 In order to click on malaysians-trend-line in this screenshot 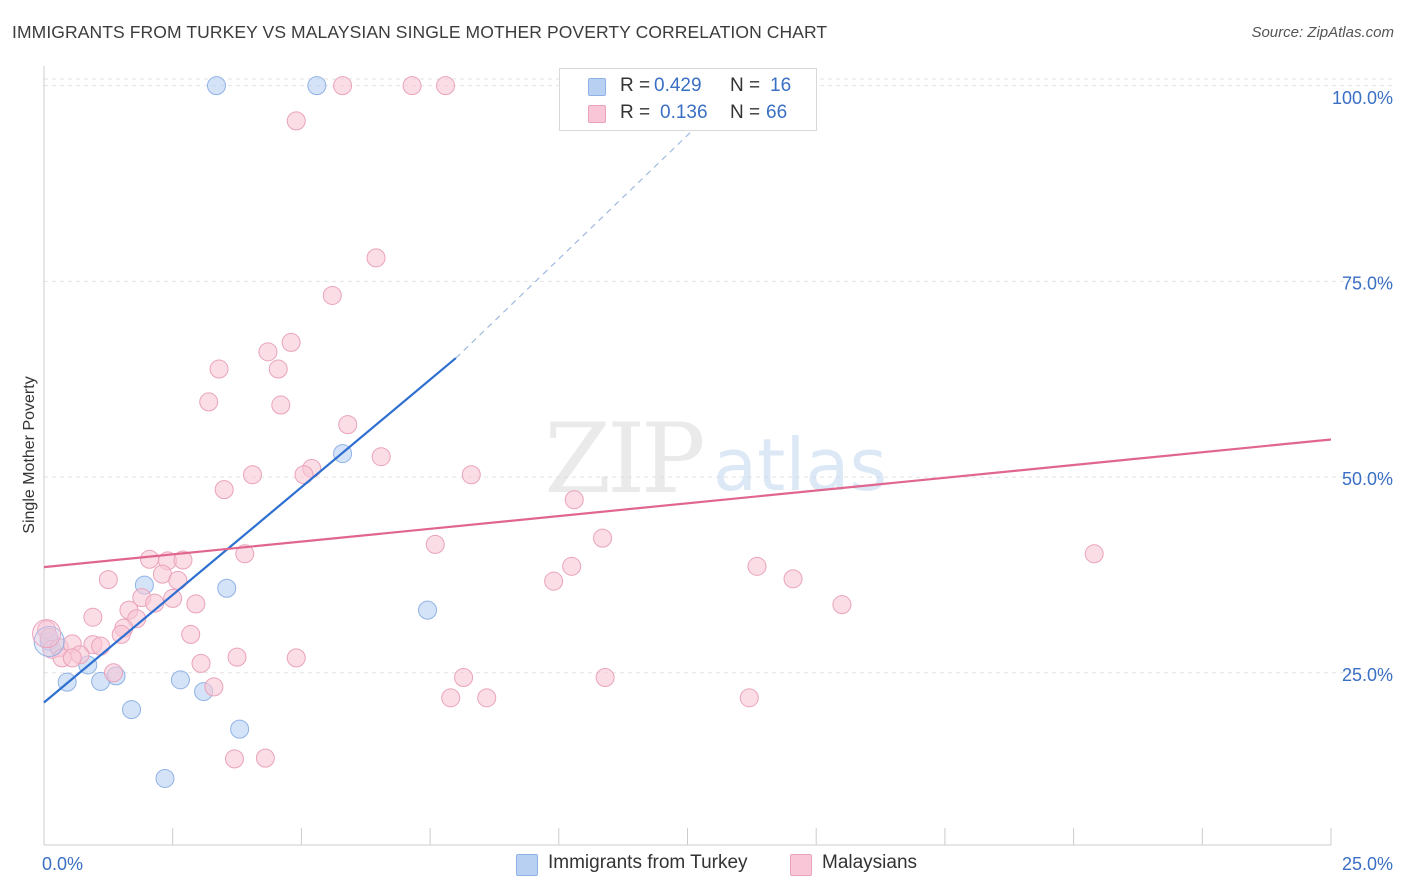, I will do `click(687, 503)`.